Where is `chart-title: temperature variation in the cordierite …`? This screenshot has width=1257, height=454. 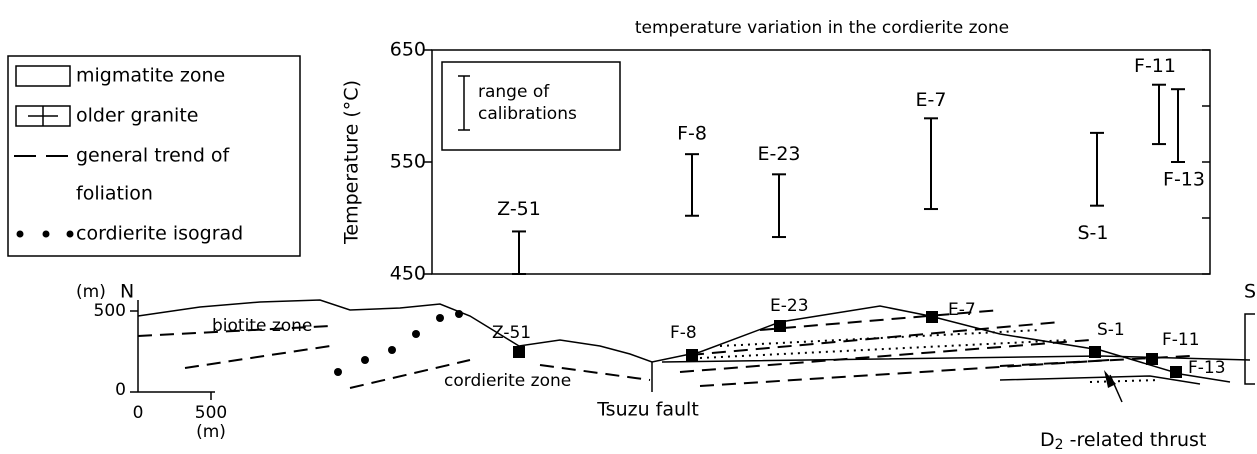 chart-title: temperature variation in the cordierite … is located at coordinates (822, 28).